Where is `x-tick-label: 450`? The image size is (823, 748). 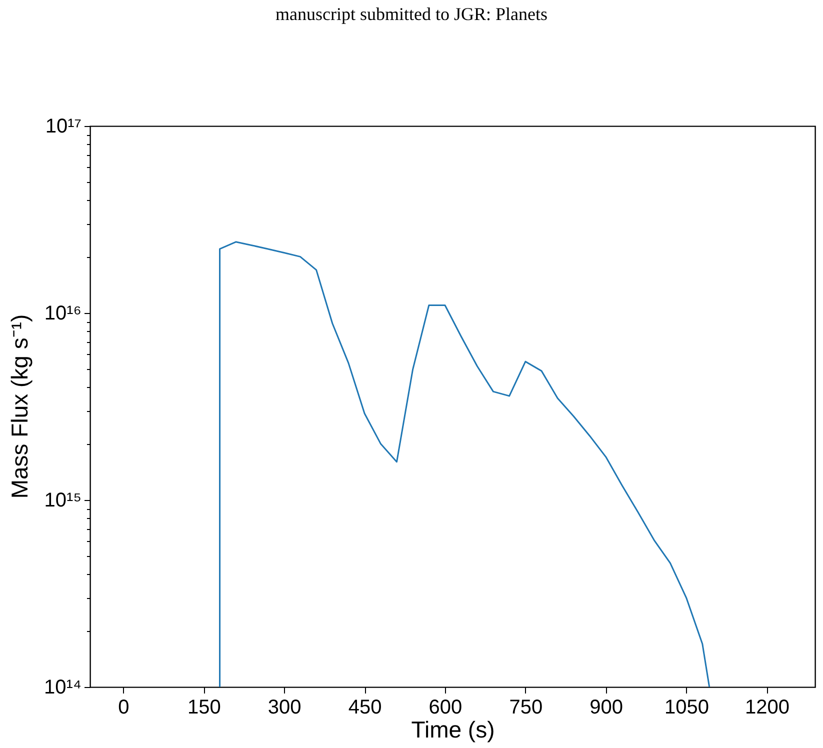
x-tick-label: 450 is located at coordinates (365, 707).